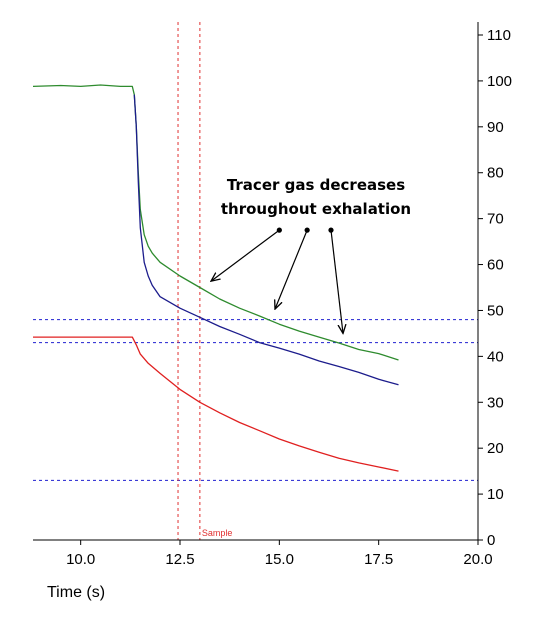 The image size is (549, 622). What do you see at coordinates (495, 448) in the screenshot?
I see `y-tick-label-2: 20` at bounding box center [495, 448].